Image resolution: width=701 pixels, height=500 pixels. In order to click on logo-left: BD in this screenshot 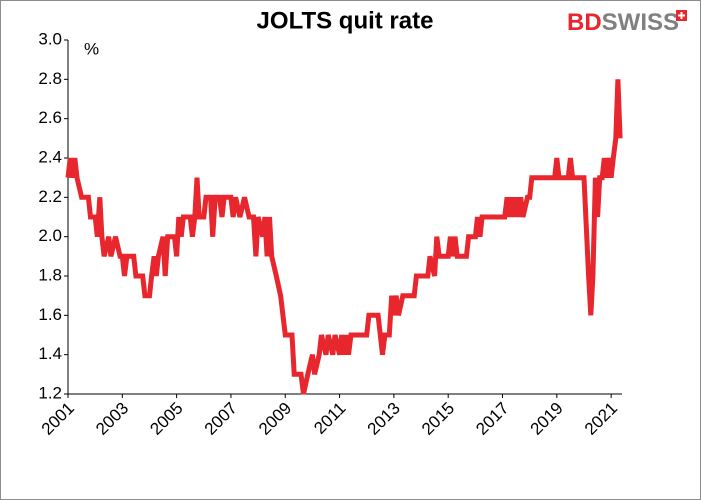, I will do `click(584, 22)`.